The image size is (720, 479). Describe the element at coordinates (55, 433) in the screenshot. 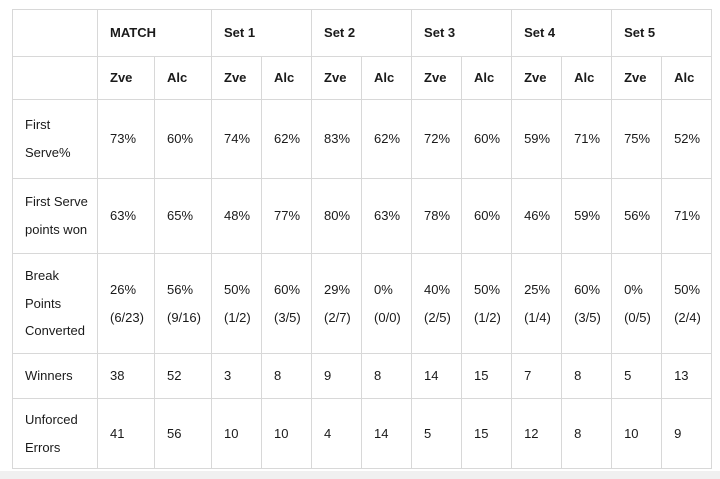

I see `row-label: Unforced Errors` at that location.